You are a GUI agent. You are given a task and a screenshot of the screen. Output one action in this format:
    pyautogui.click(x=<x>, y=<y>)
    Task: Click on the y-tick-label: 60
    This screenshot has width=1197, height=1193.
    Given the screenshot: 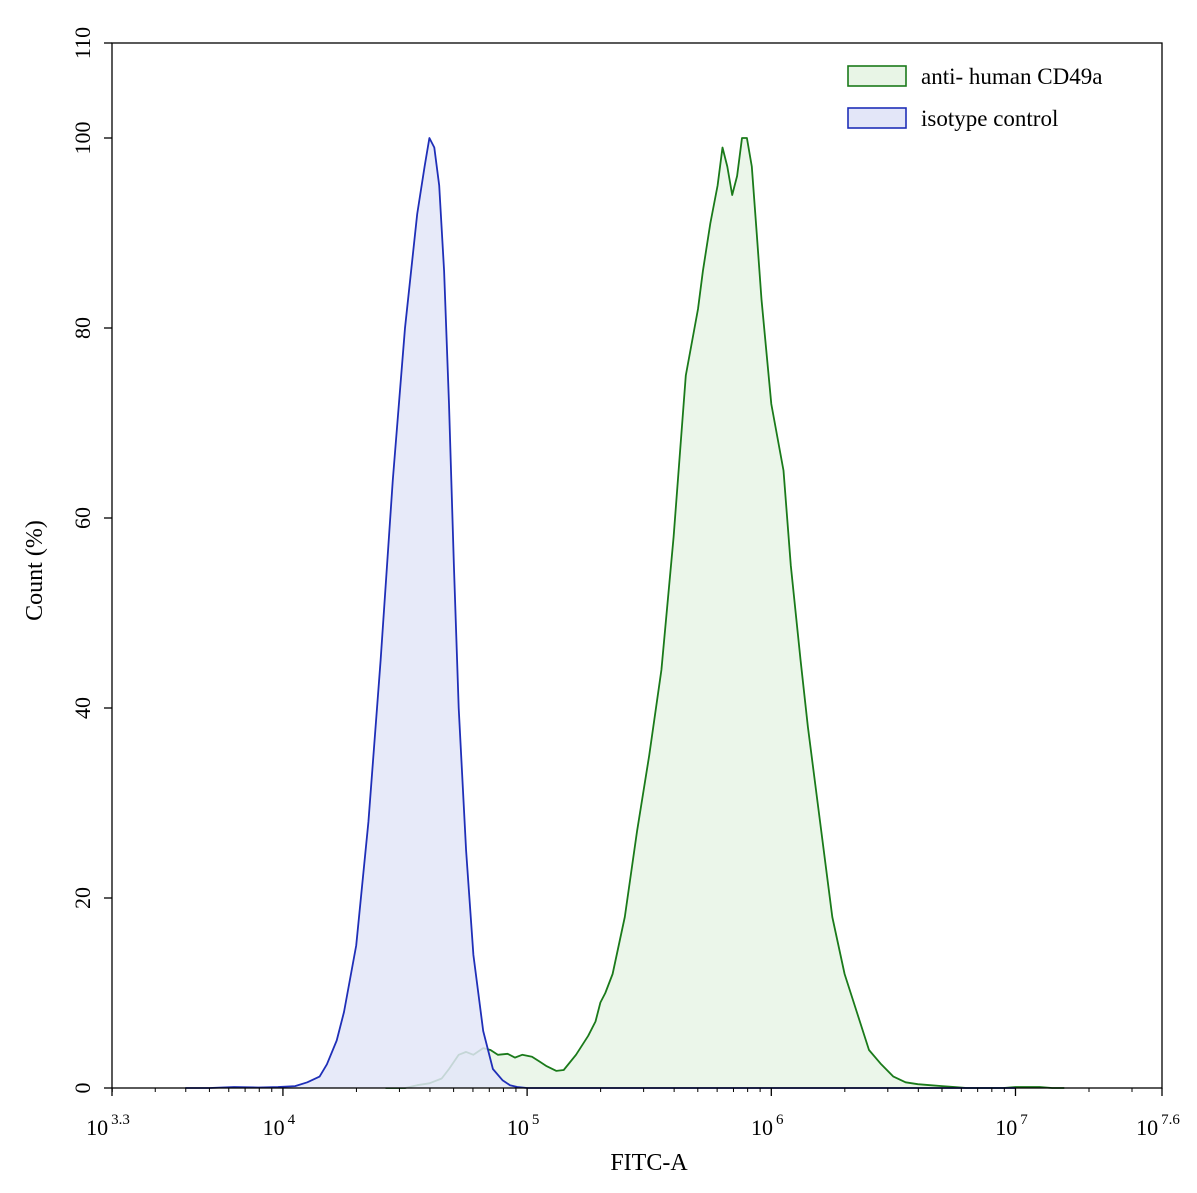 What is the action you would take?
    pyautogui.click(x=82, y=518)
    